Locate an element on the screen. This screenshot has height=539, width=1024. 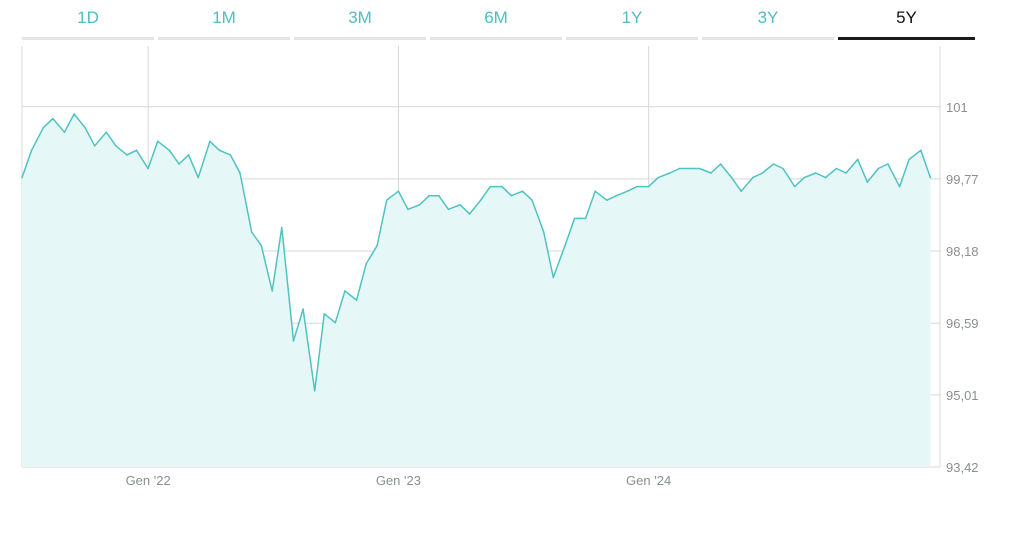
y-tick-label: 93,42 is located at coordinates (962, 467).